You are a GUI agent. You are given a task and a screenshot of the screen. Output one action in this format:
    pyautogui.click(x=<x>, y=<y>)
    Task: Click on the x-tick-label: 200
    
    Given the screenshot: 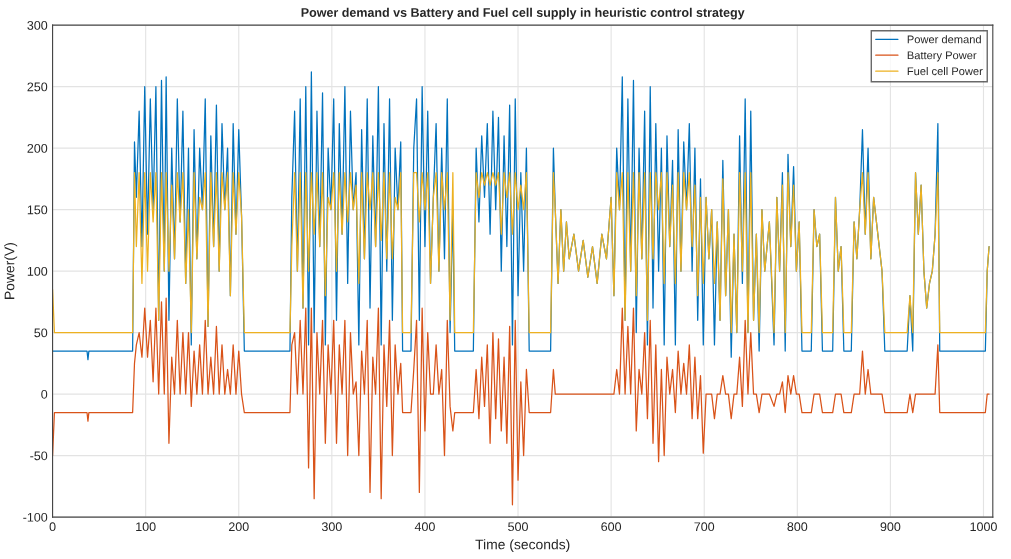 What is the action you would take?
    pyautogui.click(x=238, y=527)
    